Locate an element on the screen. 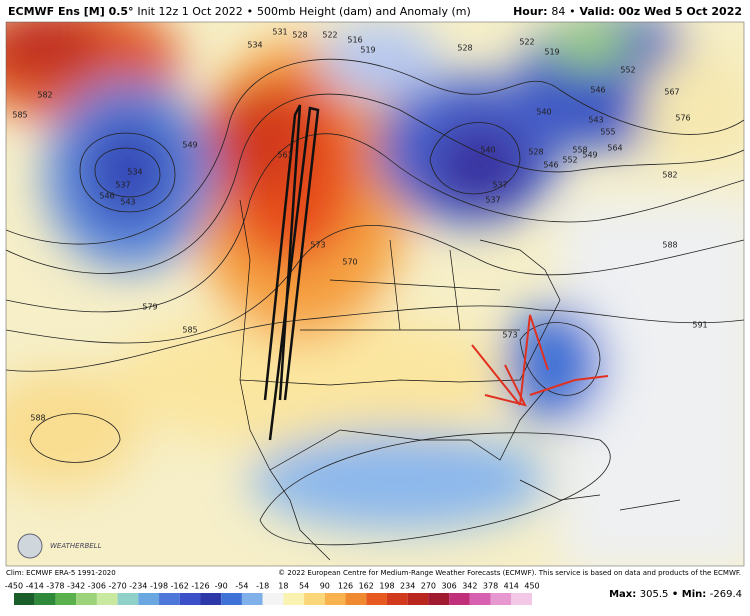 This screenshot has height=616, width=750. colorbar-tick-label: 270 is located at coordinates (428, 586).